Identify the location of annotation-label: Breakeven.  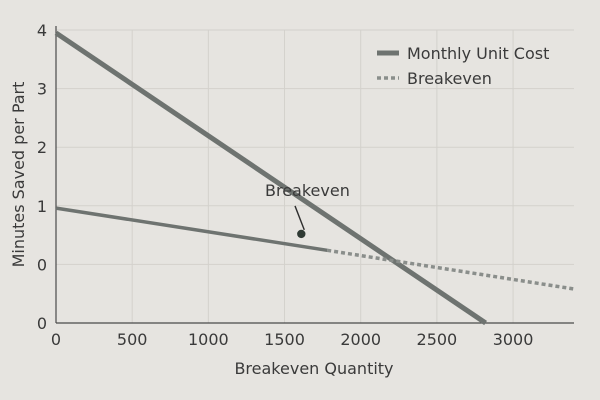
(307, 190).